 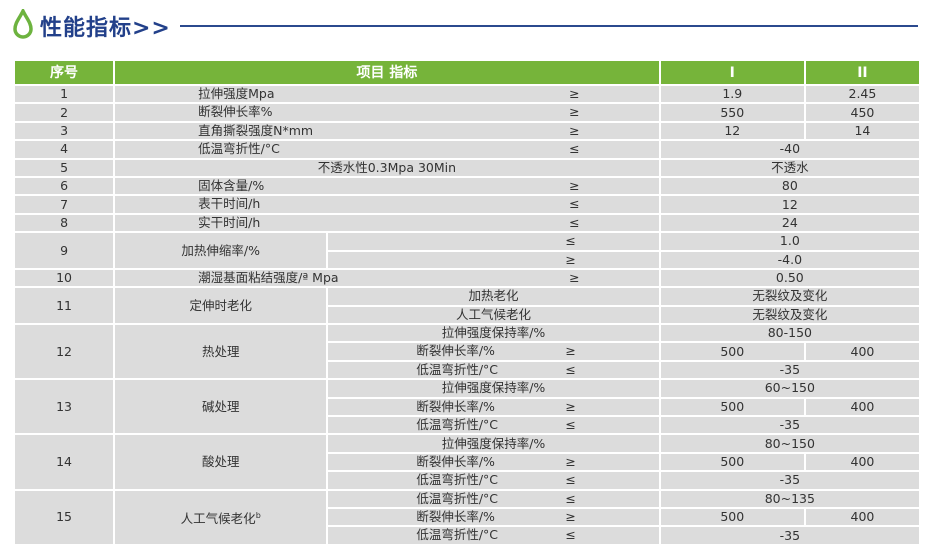 I want to click on item-cell: 定伸时老化, so click(x=221, y=306).